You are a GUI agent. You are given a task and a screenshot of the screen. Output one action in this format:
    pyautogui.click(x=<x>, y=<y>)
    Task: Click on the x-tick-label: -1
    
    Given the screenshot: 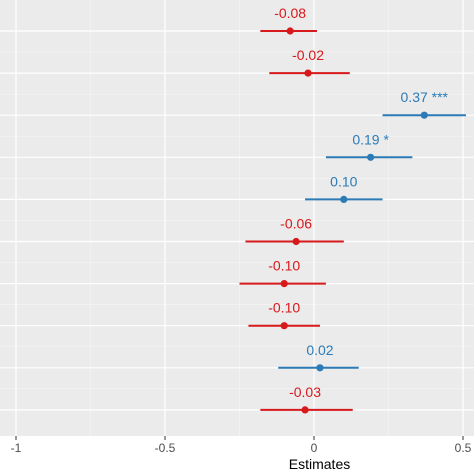 What is the action you would take?
    pyautogui.click(x=16, y=448)
    